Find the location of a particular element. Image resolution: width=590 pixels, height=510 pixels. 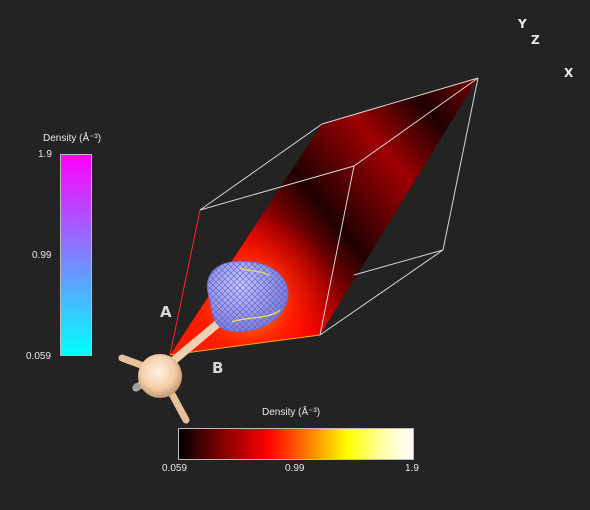

colorbar-vertical-max: 1.9 is located at coordinates (45, 154).